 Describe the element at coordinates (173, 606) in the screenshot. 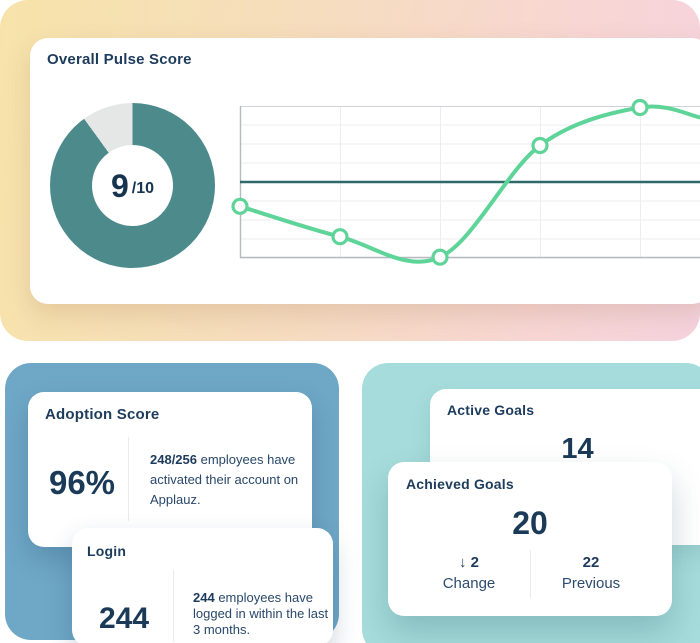

I see `login-divider` at that location.